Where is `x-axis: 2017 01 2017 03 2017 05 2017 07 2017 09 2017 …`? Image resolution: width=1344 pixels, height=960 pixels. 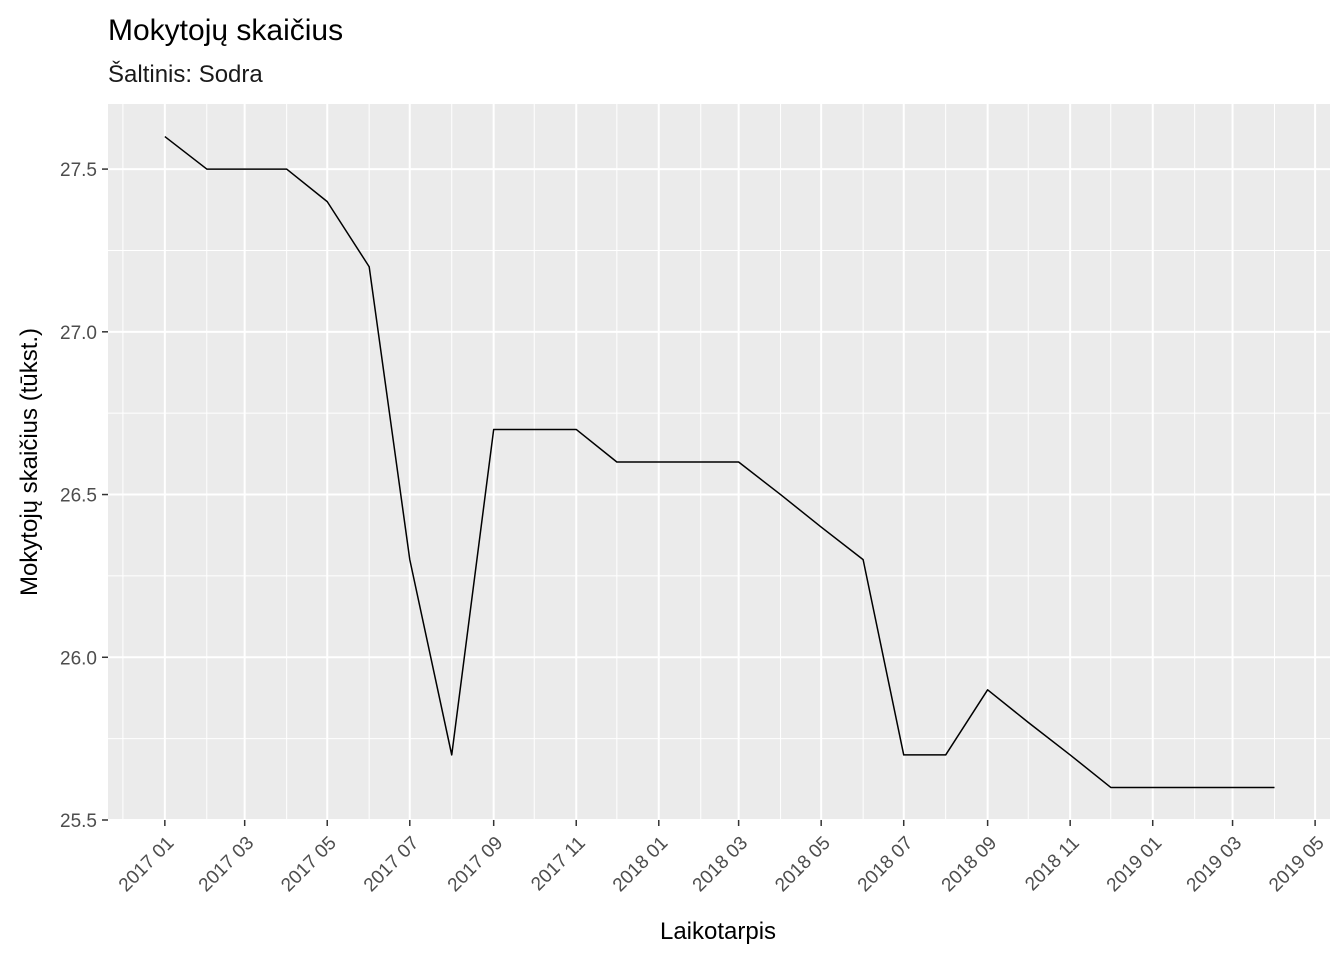
x-axis: 2017 01 2017 03 2017 05 2017 07 2017 09 2017 … is located at coordinates (722, 858).